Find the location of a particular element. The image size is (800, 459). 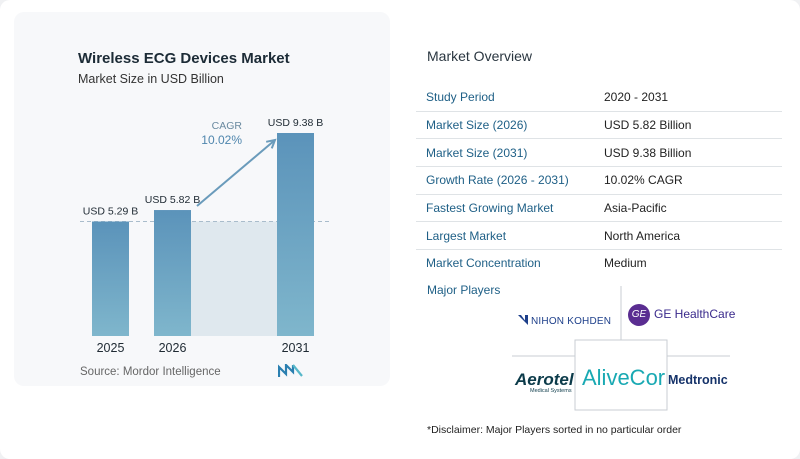

overview-row: Market Size (2026) USD 5.82 Billion is located at coordinates (599, 126).